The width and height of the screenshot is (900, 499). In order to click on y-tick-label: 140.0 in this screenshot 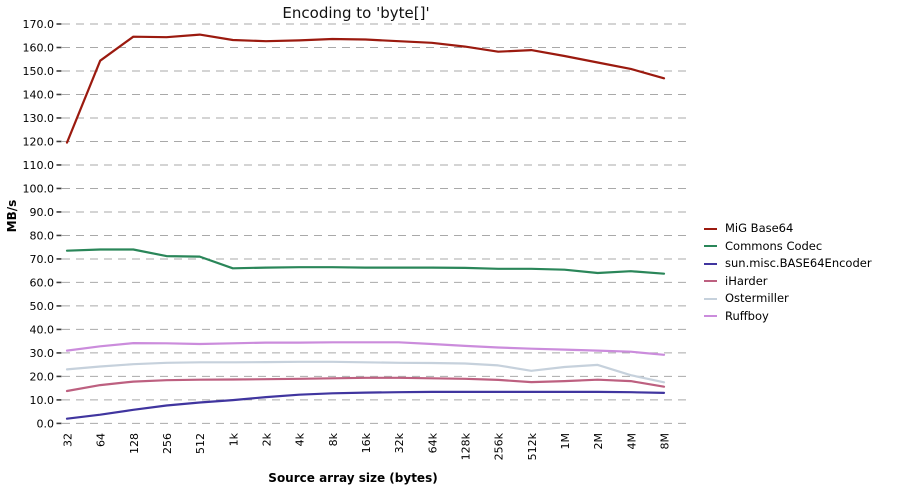, I will do `click(39, 94)`.